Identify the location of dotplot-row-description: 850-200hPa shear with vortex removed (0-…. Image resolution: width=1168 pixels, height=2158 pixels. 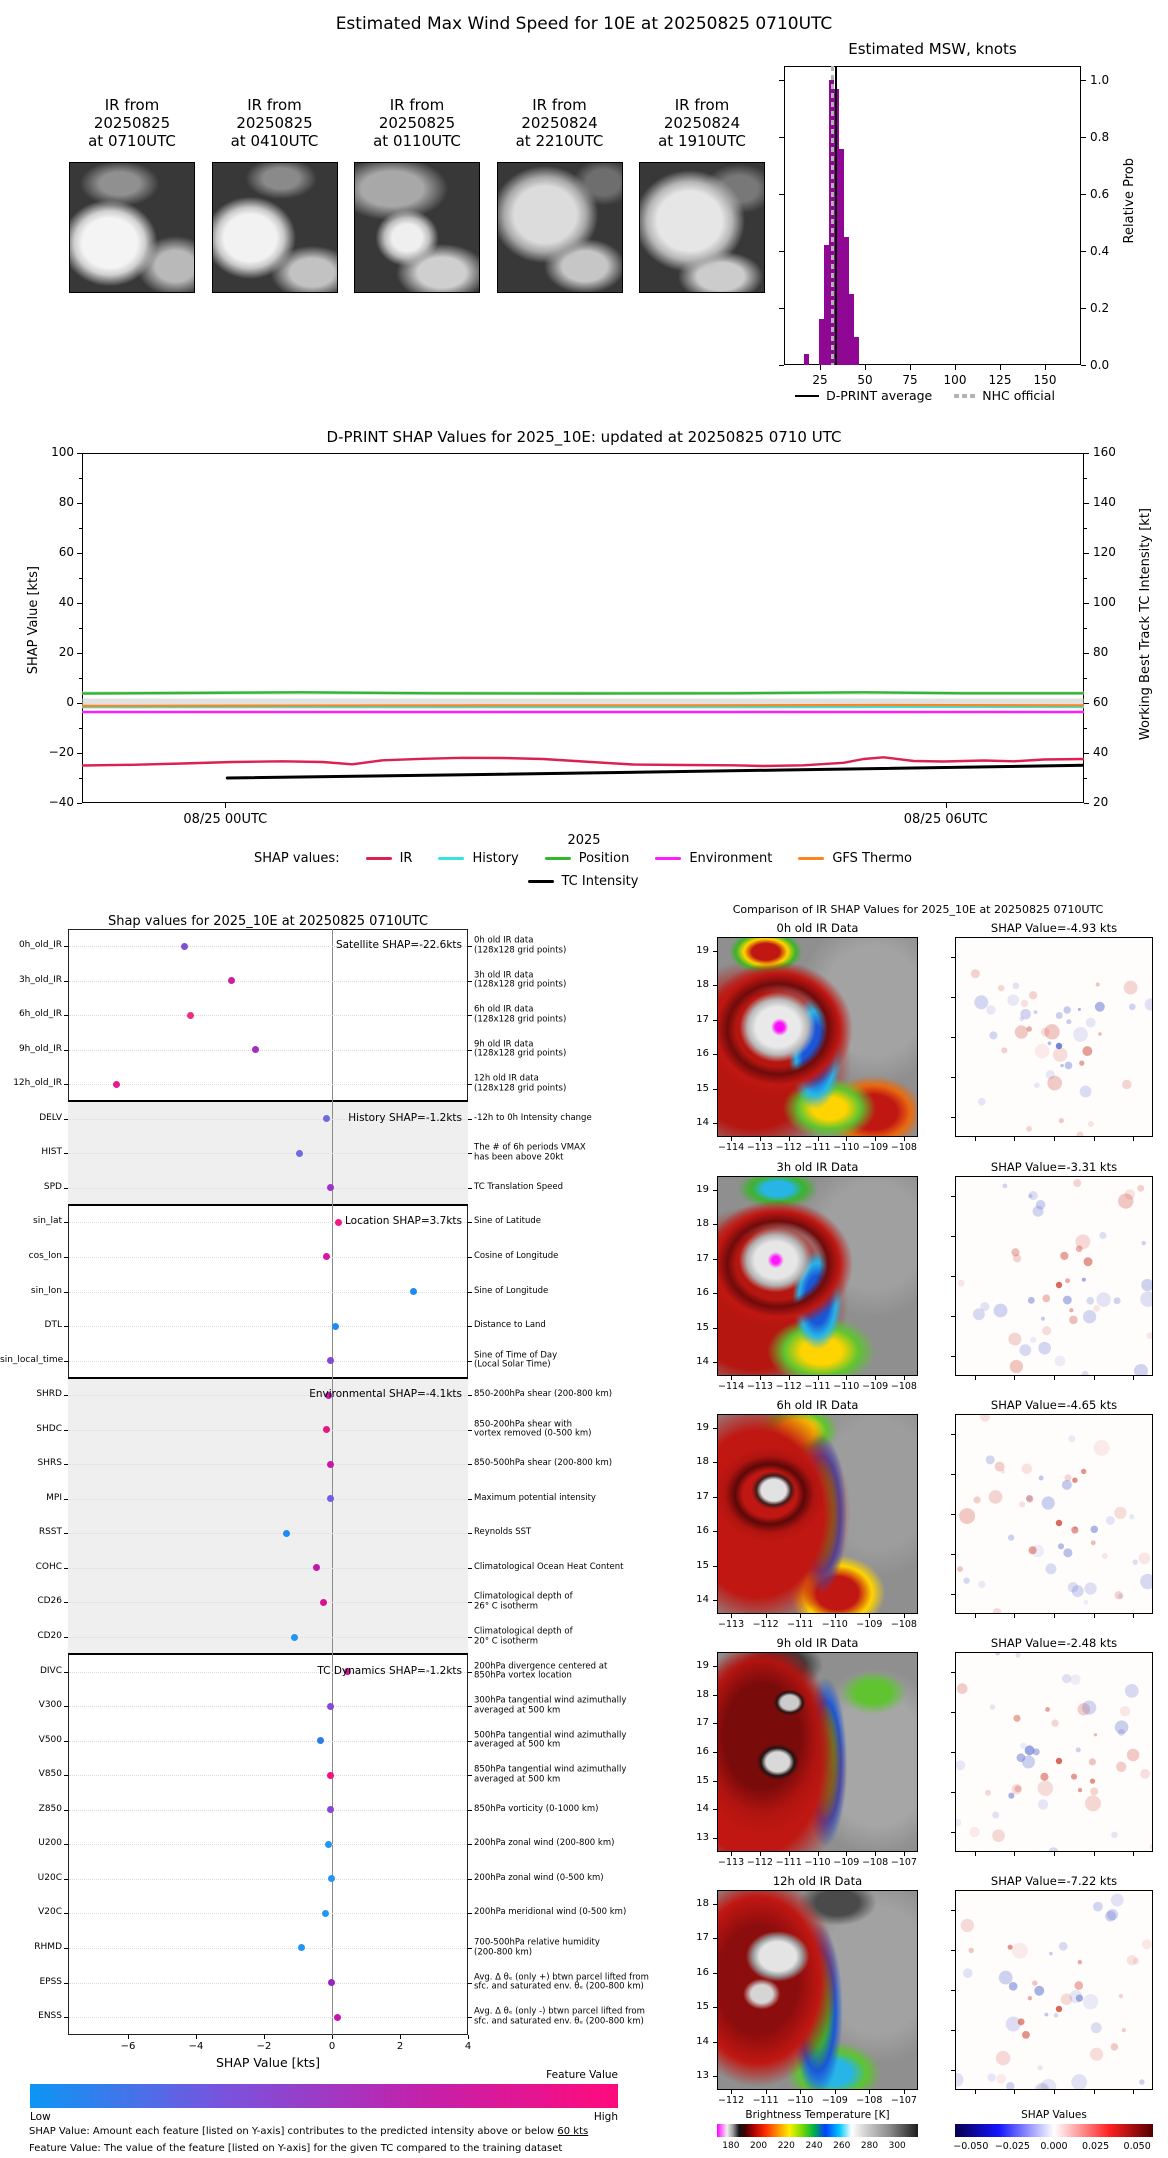
(533, 1429).